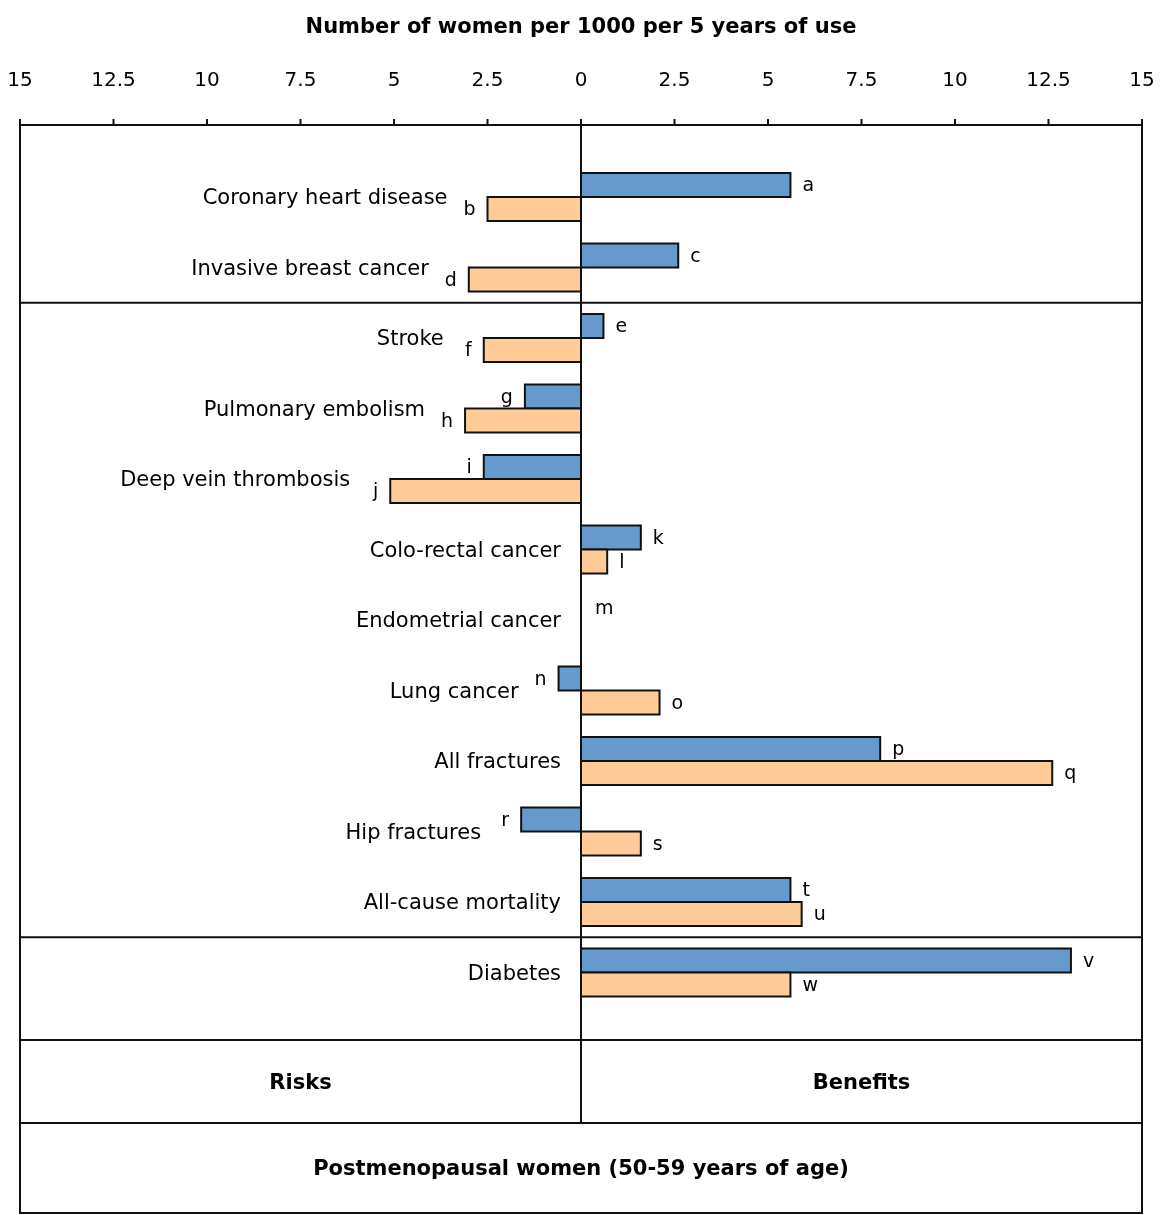 The image size is (1160, 1215). What do you see at coordinates (447, 419) in the screenshot?
I see `data-label: h` at bounding box center [447, 419].